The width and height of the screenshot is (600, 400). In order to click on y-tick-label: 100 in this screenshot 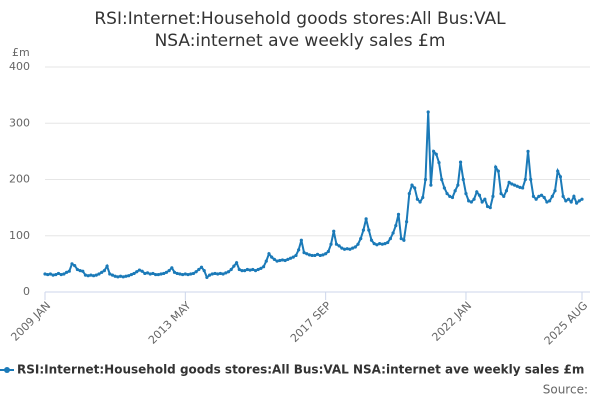, I will do `click(19, 235)`.